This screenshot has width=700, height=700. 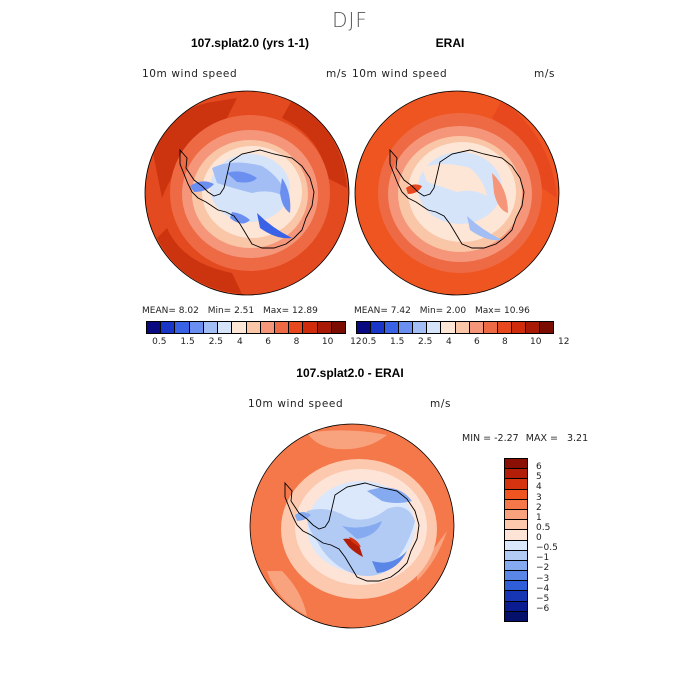 What do you see at coordinates (441, 404) in the screenshot?
I see `panel3-units-label: m/s` at bounding box center [441, 404].